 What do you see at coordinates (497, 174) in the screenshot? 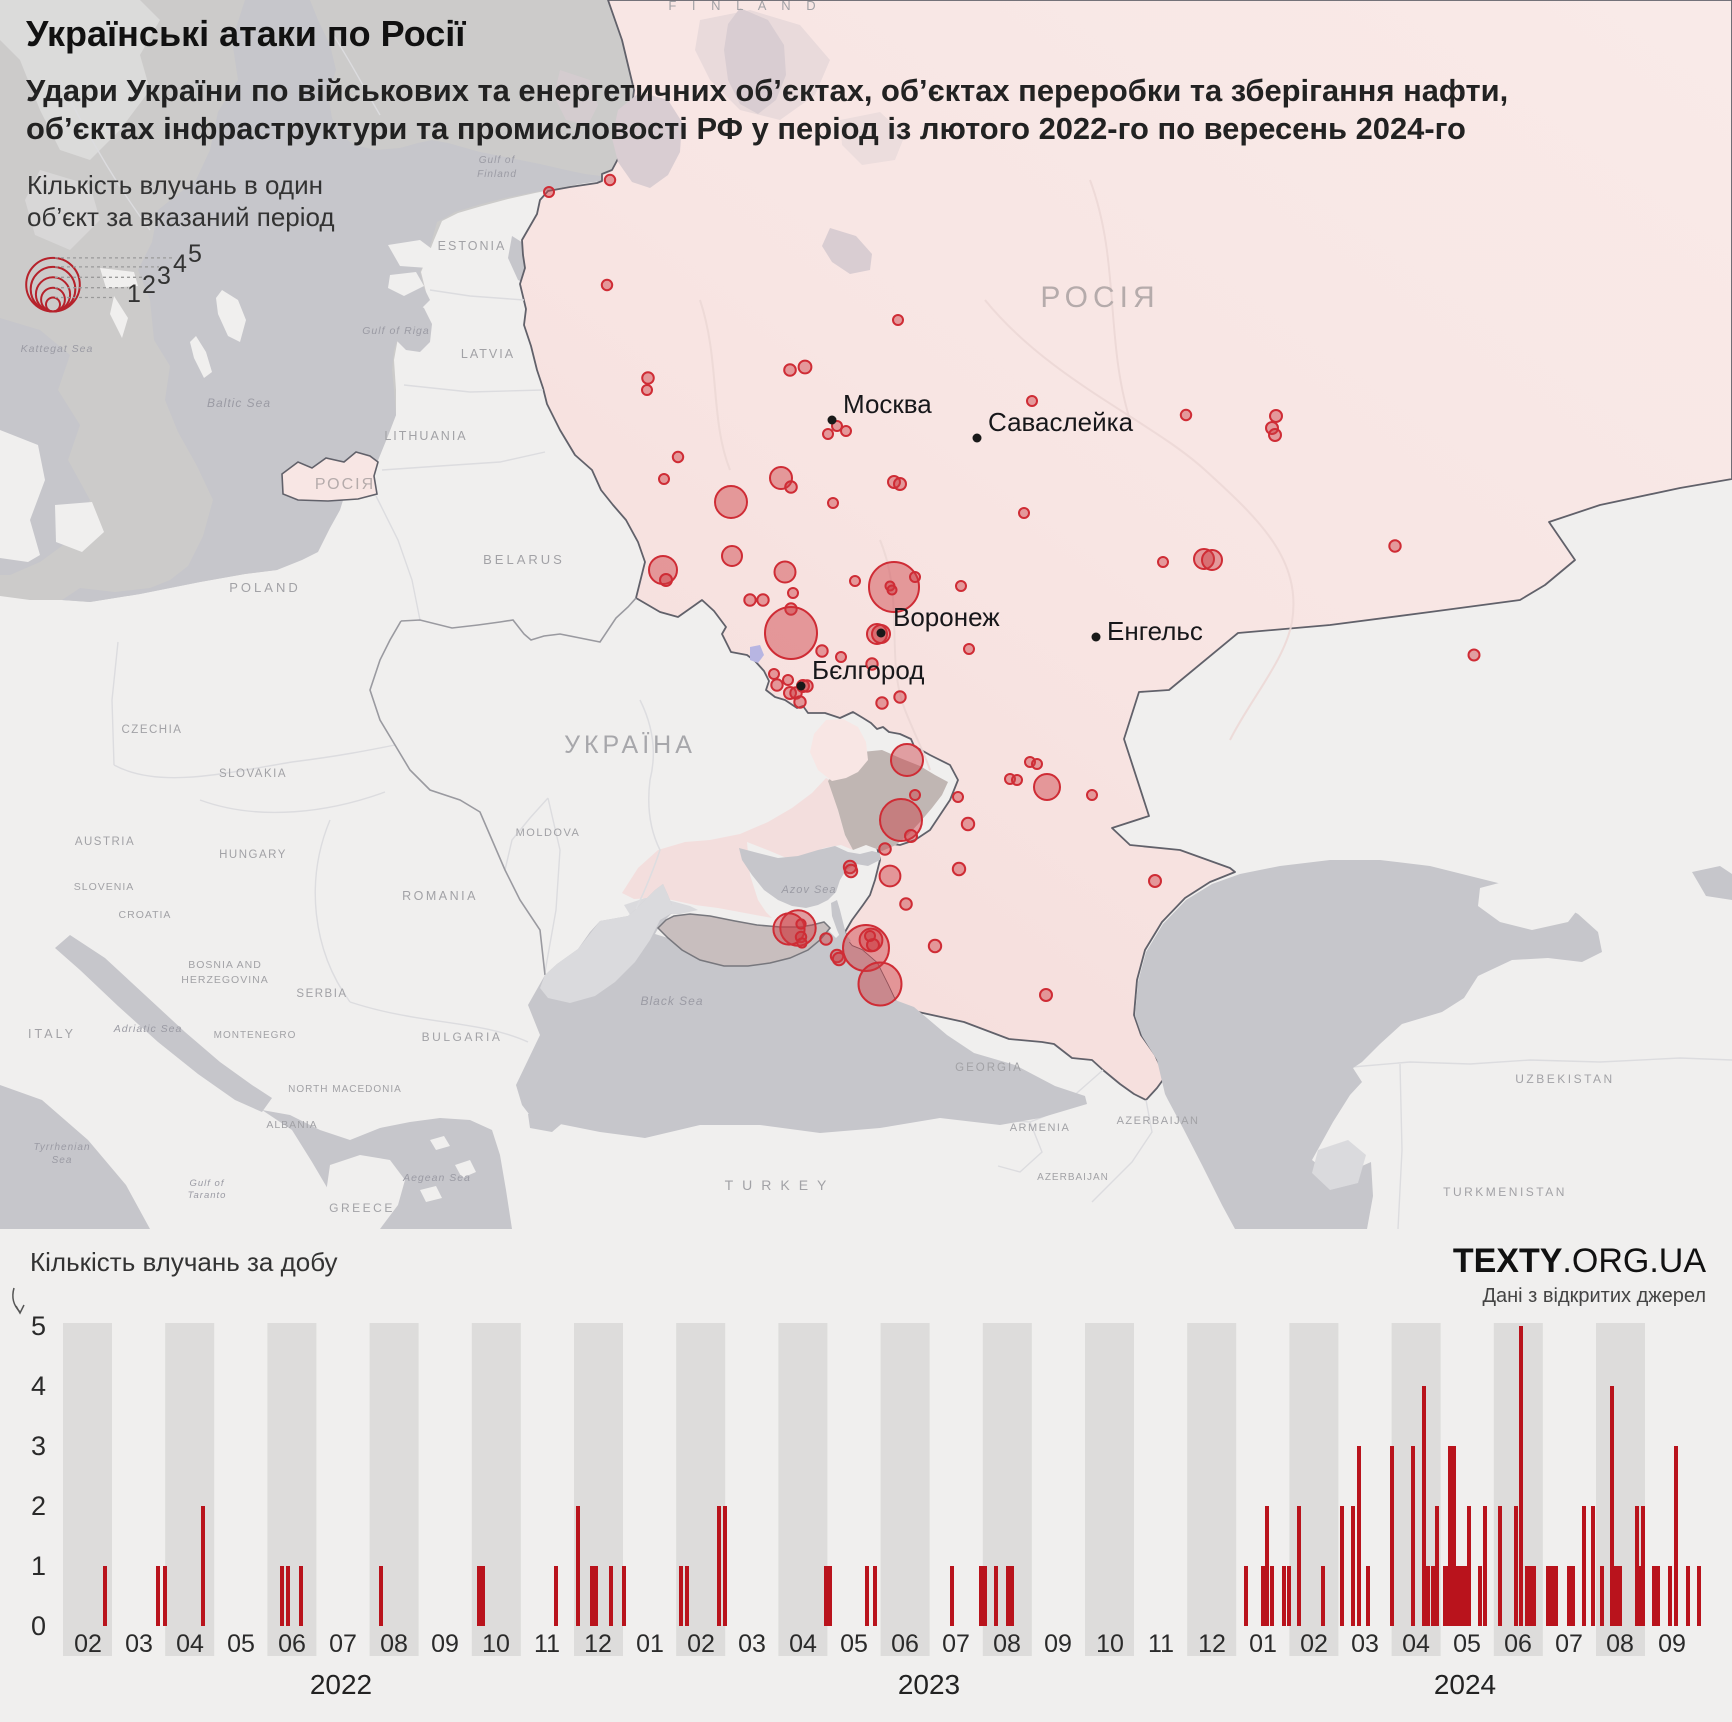
I see `svg-text: Finland` at bounding box center [497, 174].